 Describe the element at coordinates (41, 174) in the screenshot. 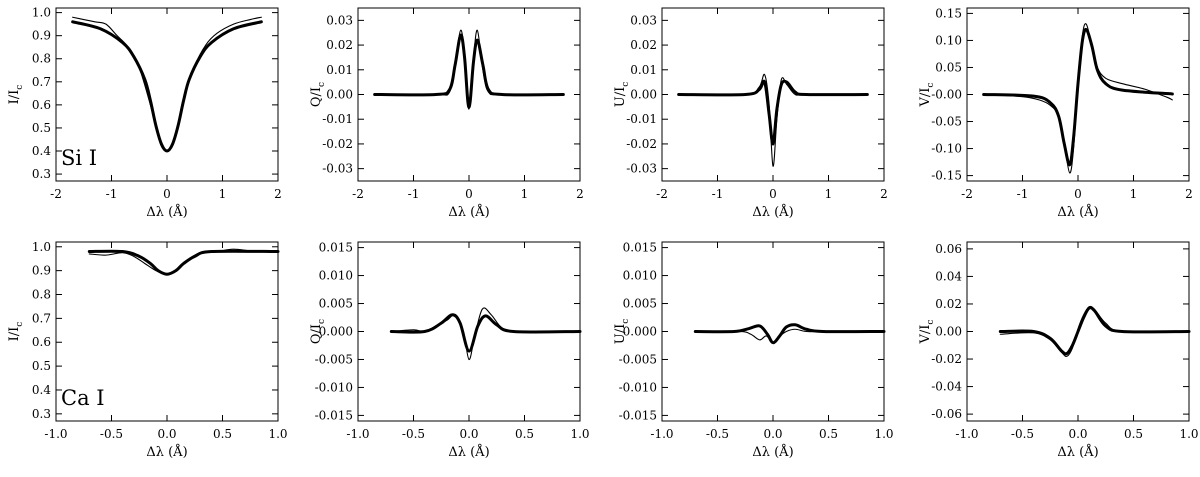

I see `y-tick-label: 0.3` at that location.